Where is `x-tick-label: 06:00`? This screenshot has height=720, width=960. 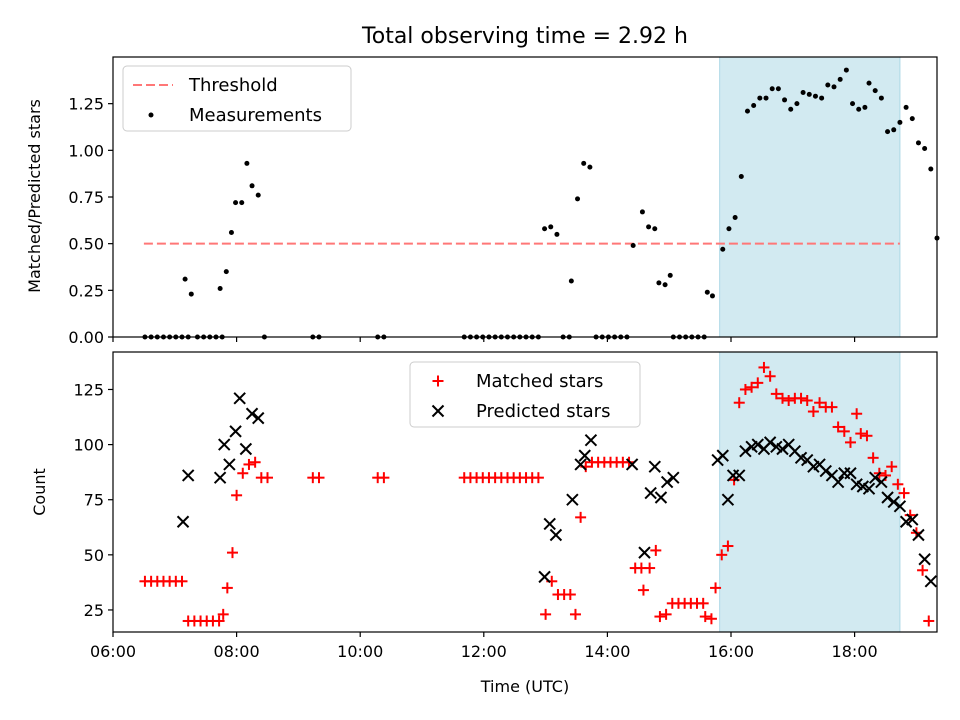 x-tick-label: 06:00 is located at coordinates (113, 651).